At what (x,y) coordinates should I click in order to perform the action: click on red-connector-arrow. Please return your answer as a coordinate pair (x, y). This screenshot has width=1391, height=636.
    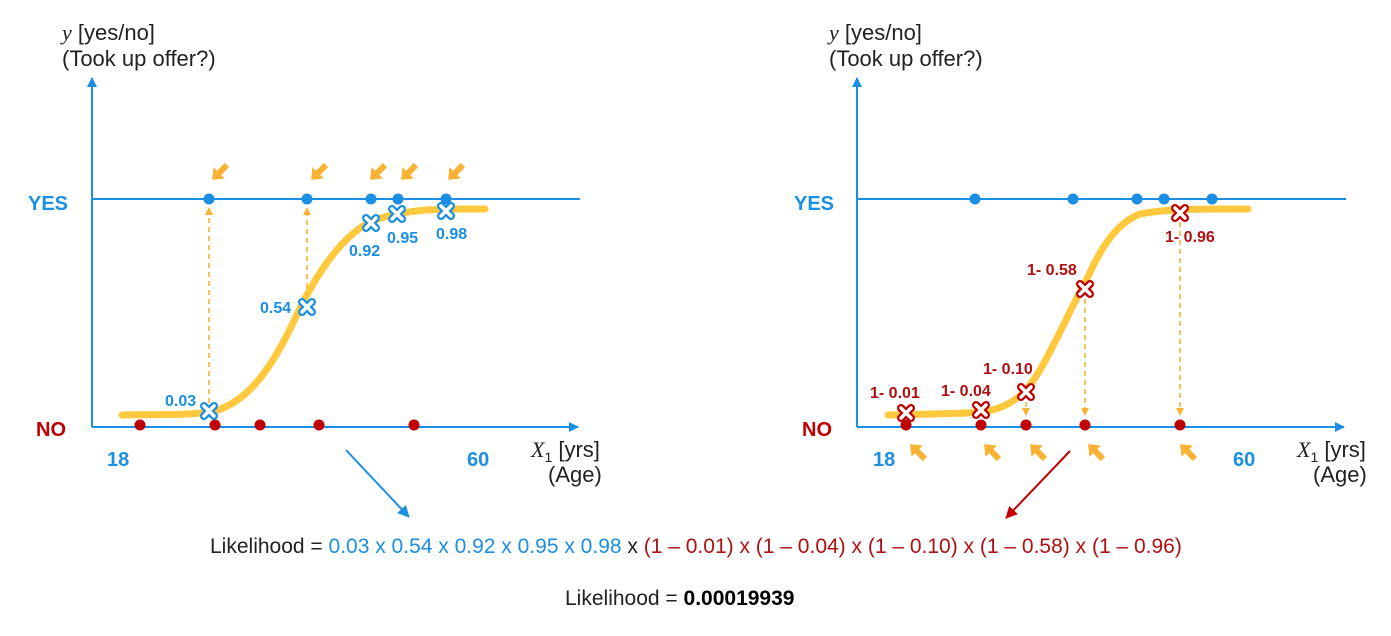
    Looking at the image, I should click on (1038, 484).